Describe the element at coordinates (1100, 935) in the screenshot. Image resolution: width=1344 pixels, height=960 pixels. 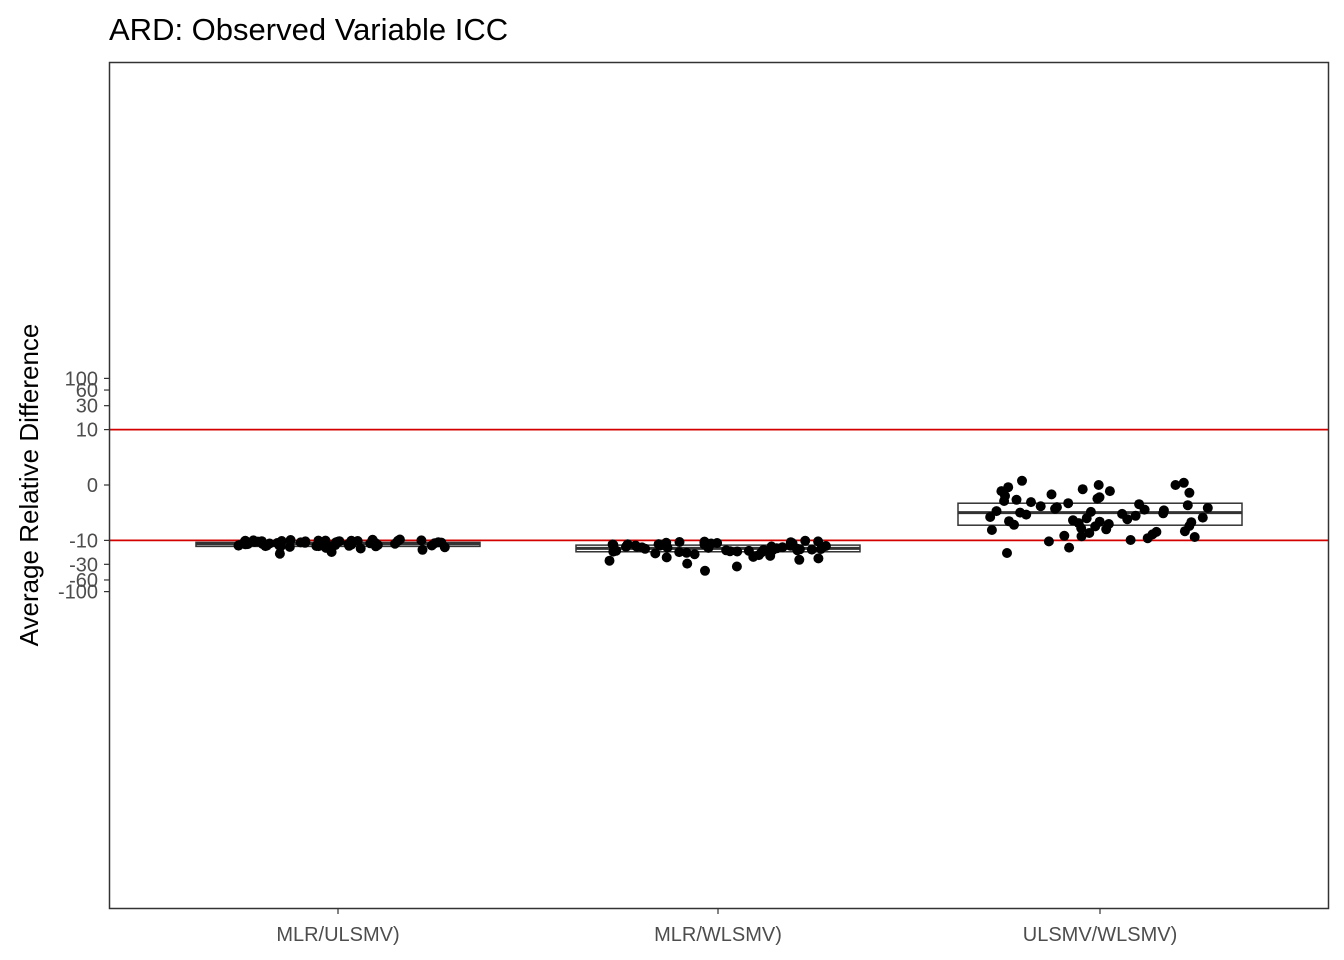
I see `x-tick-label-2: ULSMV/WLSMV)` at that location.